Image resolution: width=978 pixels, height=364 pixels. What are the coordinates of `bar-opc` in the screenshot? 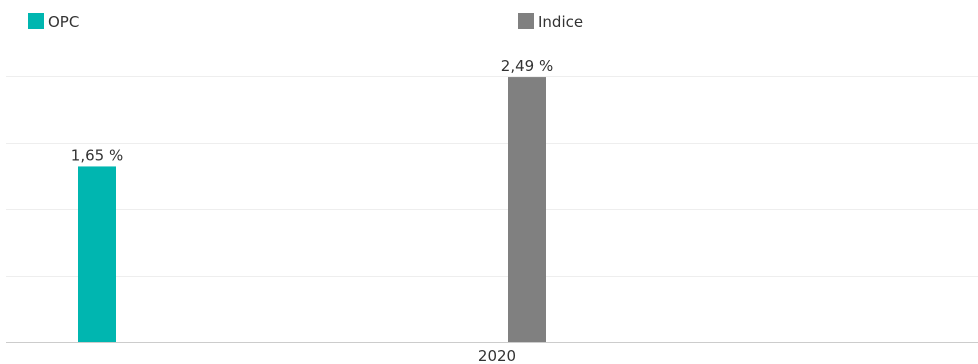 It's located at (97, 254).